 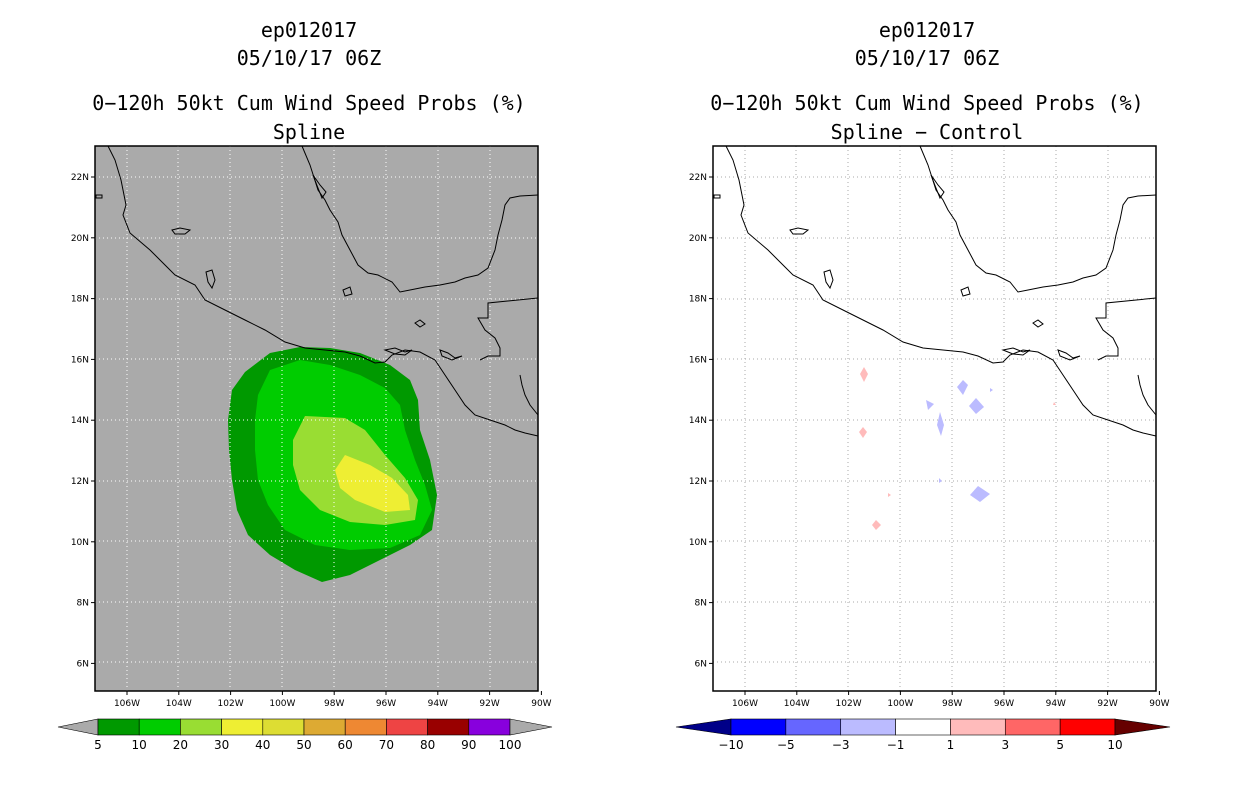 I want to click on colorbar-label: 3, so click(x=1005, y=745).